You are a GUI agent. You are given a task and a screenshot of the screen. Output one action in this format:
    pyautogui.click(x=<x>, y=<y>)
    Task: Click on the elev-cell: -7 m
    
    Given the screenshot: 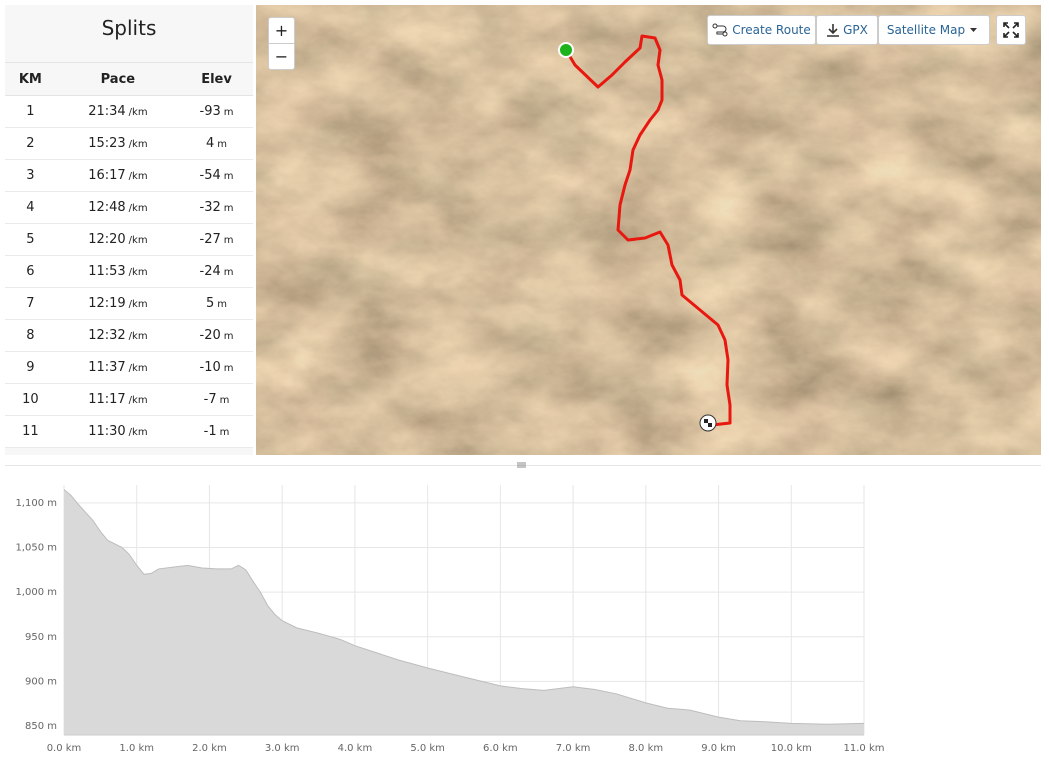 What is the action you would take?
    pyautogui.click(x=216, y=399)
    